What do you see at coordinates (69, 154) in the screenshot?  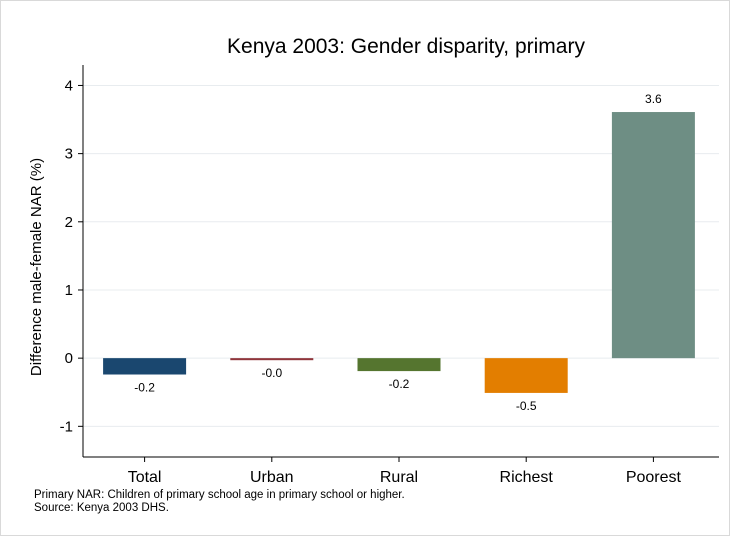 I see `y-tick-label: 3` at bounding box center [69, 154].